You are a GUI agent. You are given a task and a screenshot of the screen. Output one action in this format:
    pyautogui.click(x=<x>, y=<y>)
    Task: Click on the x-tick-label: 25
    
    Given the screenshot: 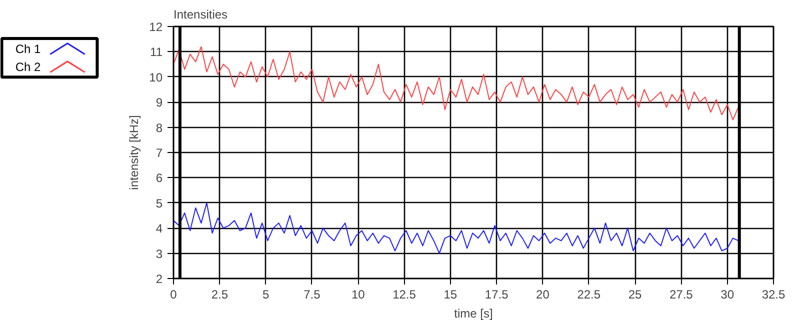 What is the action you would take?
    pyautogui.click(x=635, y=295)
    